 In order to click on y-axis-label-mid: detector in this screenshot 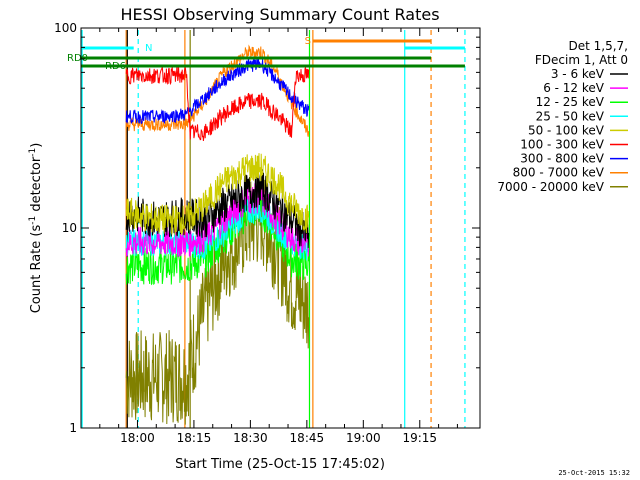, I will do `click(36, 186)`.